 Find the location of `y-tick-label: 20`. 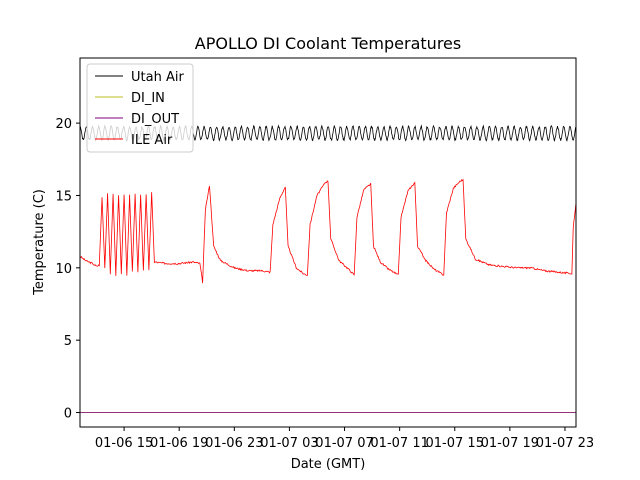

y-tick-label: 20 is located at coordinates (63, 124).